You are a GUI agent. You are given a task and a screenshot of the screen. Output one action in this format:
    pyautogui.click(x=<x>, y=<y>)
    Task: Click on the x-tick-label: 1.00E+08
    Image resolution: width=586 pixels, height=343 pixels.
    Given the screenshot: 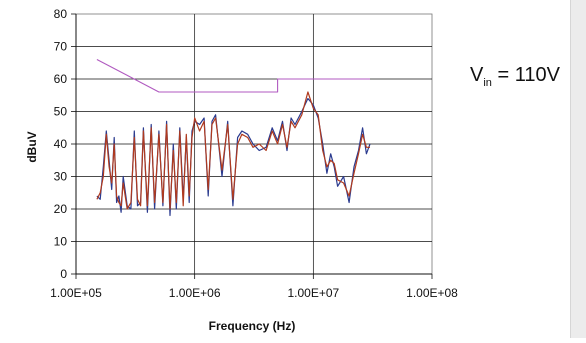 What is the action you would take?
    pyautogui.click(x=432, y=293)
    